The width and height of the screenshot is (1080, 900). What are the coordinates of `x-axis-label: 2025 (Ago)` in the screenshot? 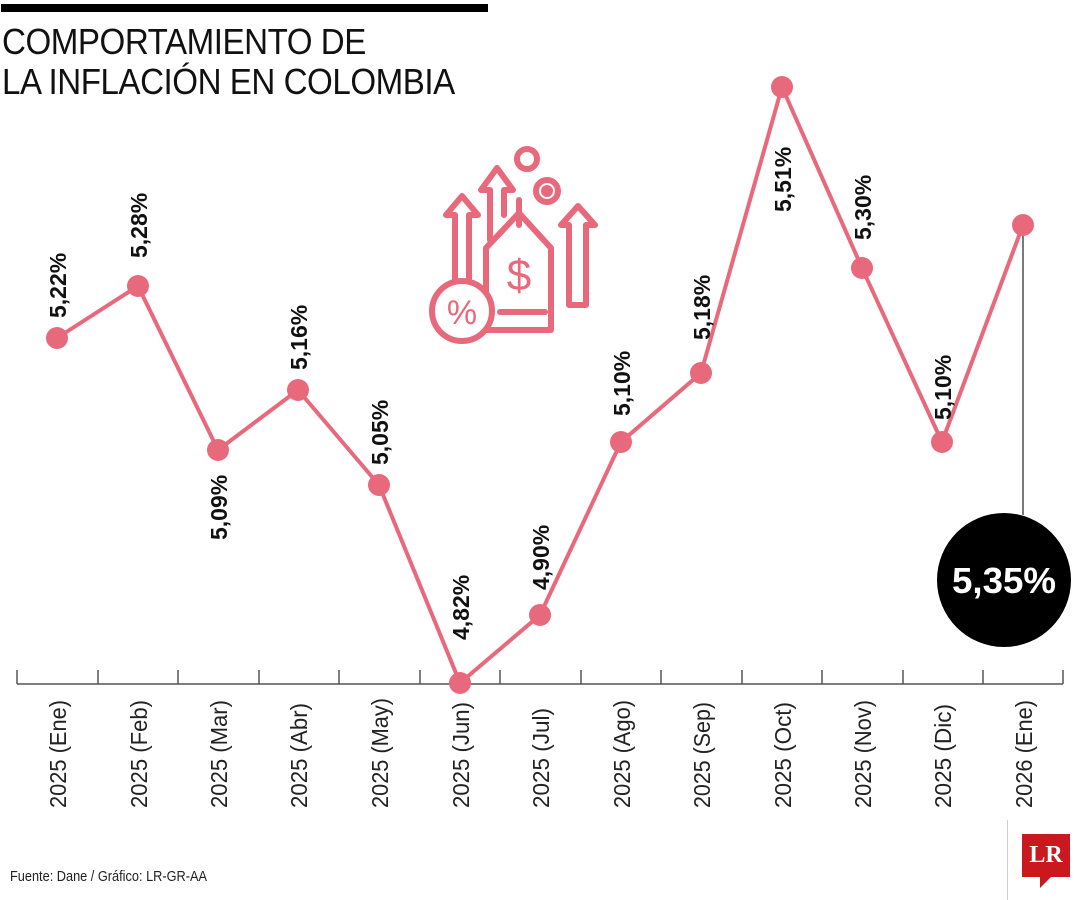 It's located at (622, 754).